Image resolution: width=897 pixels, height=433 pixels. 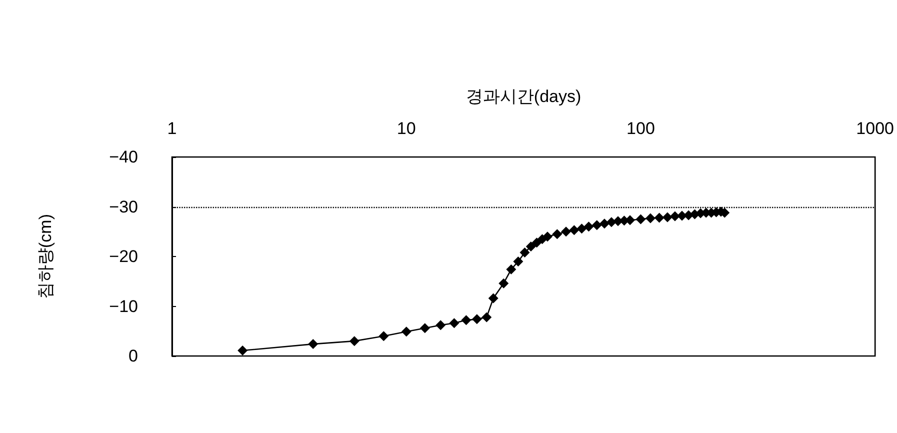 I want to click on y-tick-label: 0, so click(x=133, y=356).